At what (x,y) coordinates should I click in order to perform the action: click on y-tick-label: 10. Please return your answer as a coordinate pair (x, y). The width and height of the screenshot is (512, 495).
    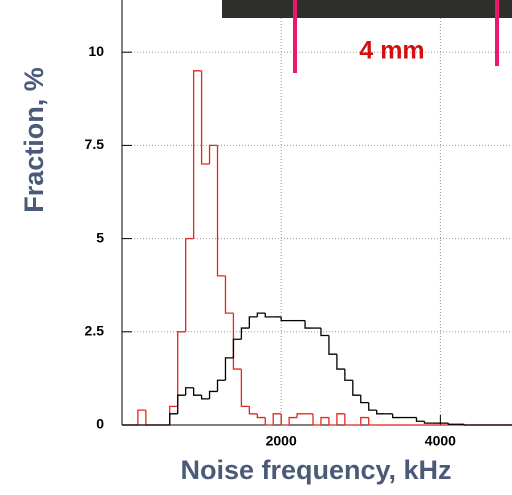
    Looking at the image, I should click on (96, 51).